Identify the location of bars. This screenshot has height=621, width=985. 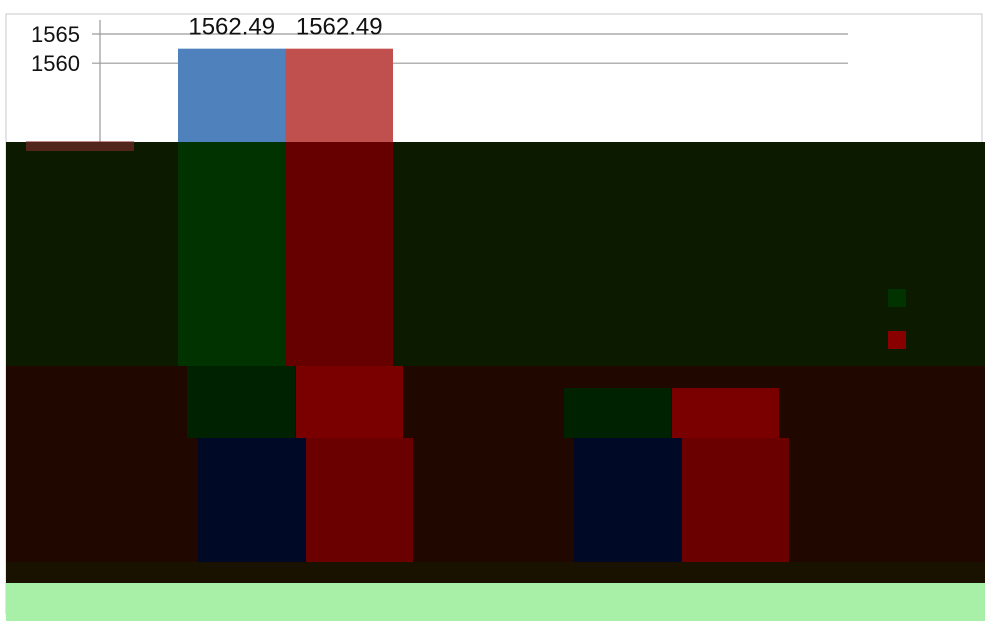
(285, 96).